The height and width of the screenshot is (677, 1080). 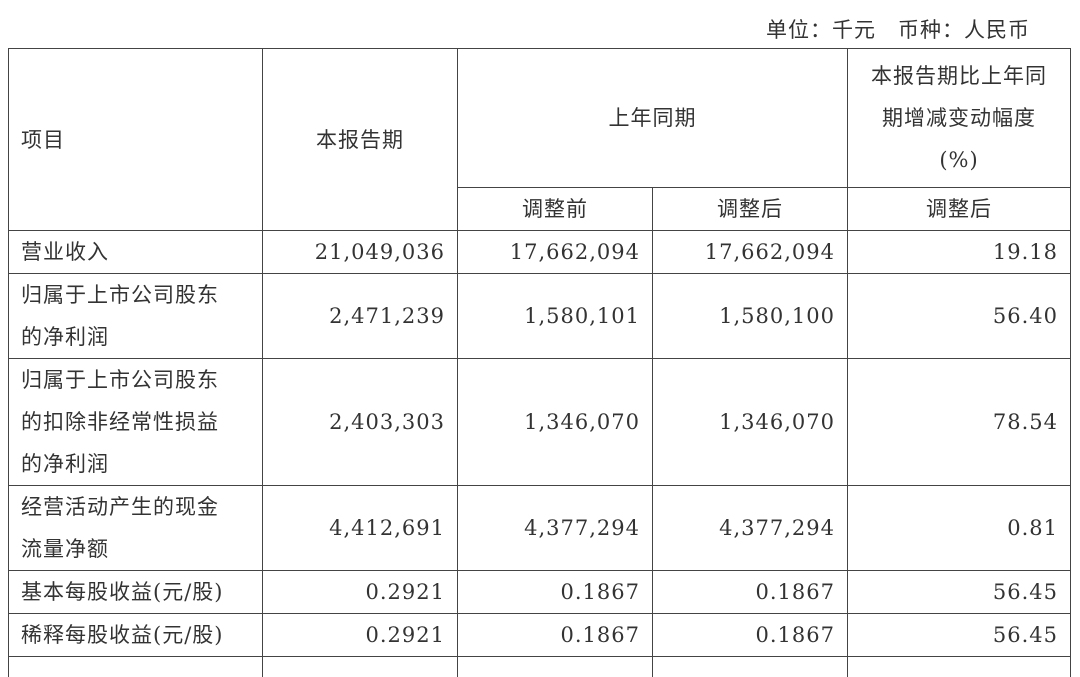 What do you see at coordinates (555, 316) in the screenshot?
I see `before-adjustment-value: 1,580,101` at bounding box center [555, 316].